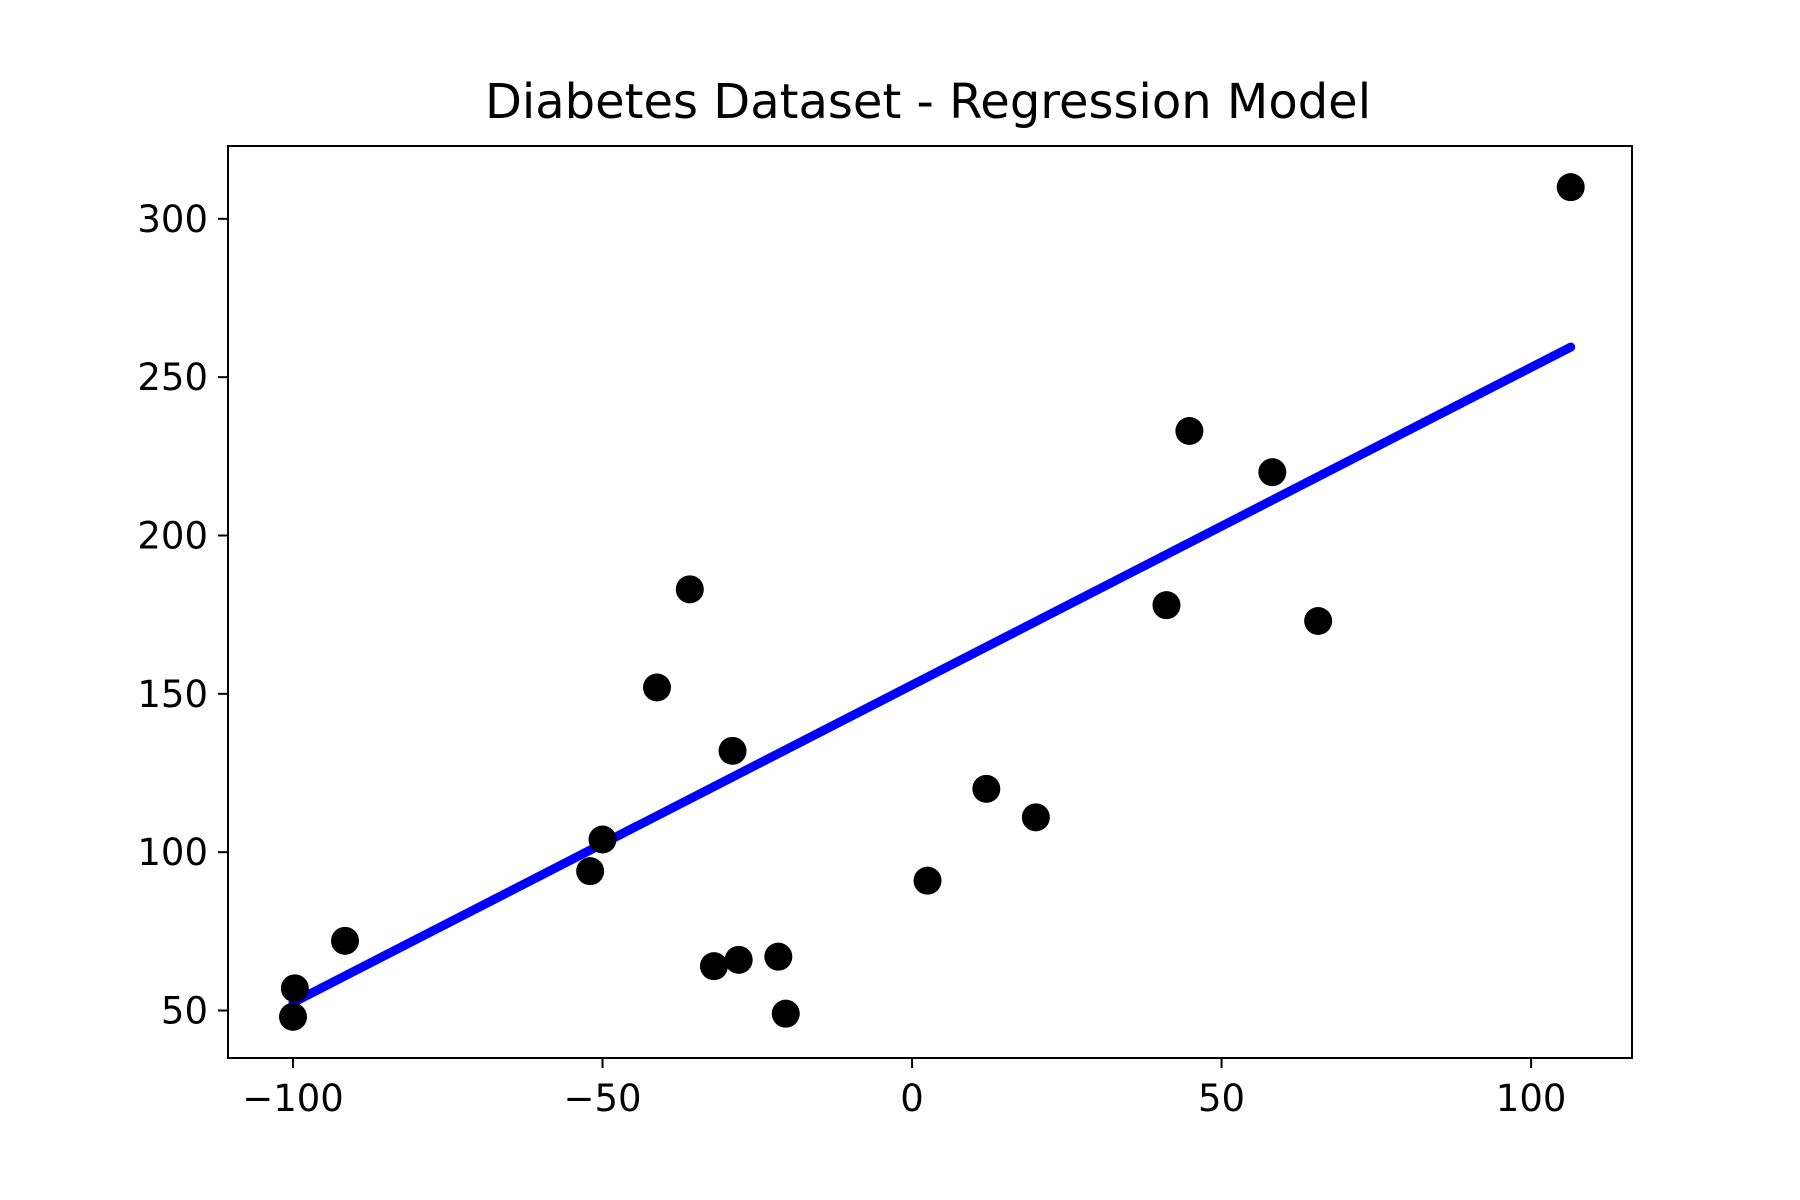 This screenshot has width=1800, height=1200. I want to click on x-tick-label: 100, so click(1531, 1098).